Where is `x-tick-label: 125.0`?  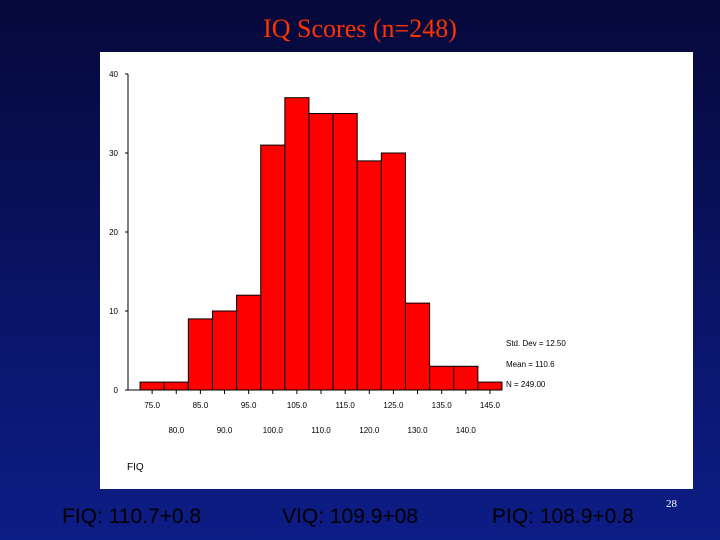
x-tick-label: 125.0 is located at coordinates (393, 405).